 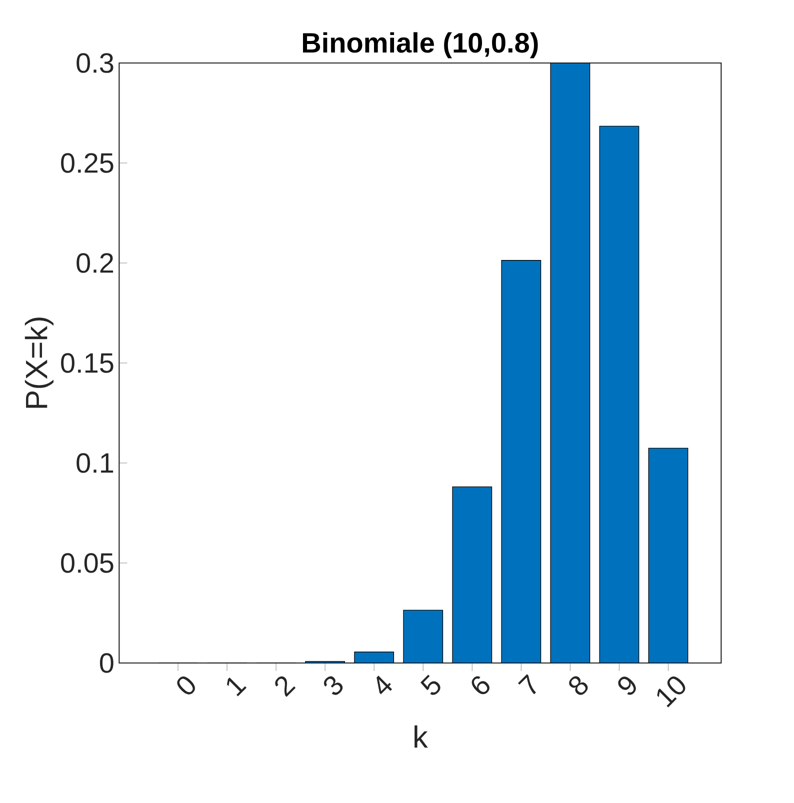 What do you see at coordinates (107, 663) in the screenshot?
I see `y-tick-label: 0` at bounding box center [107, 663].